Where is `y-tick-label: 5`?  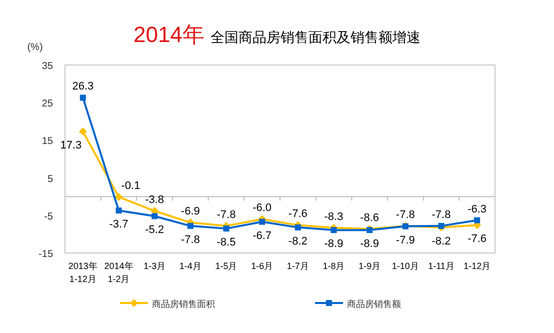 y-tick-label: 5 is located at coordinates (50, 179).